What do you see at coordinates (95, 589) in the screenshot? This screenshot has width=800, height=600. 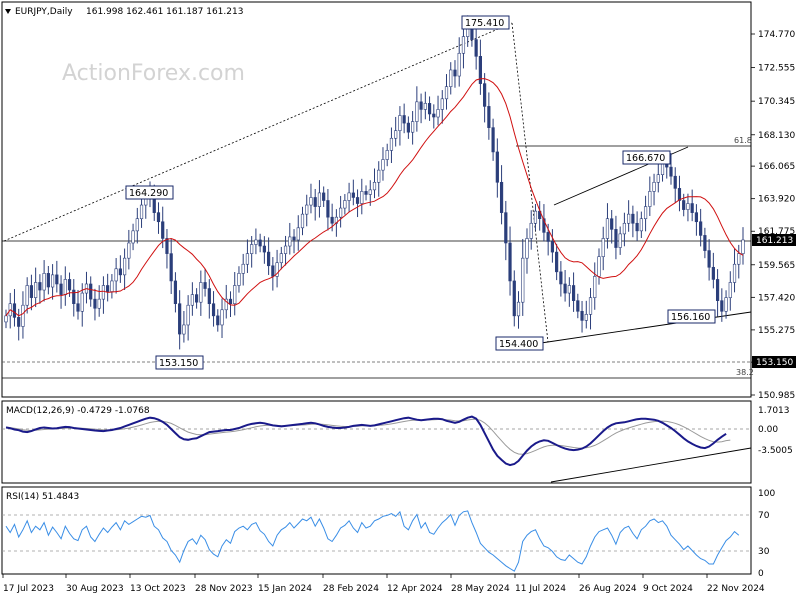 I see `x-tick-label: 30 Aug 2023` at bounding box center [95, 589].